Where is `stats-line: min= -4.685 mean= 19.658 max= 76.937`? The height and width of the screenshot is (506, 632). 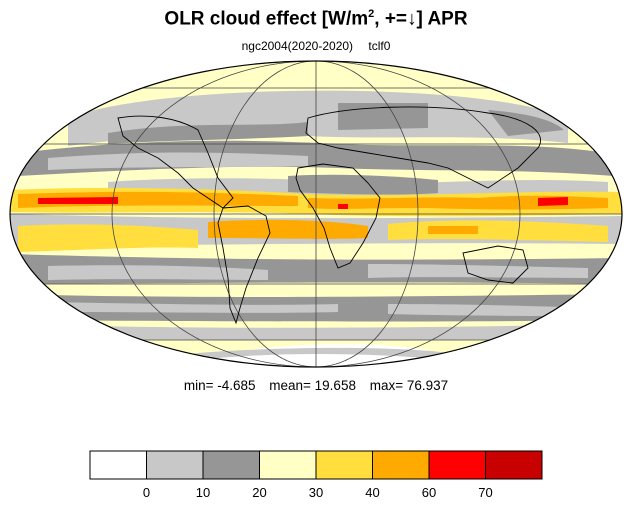 stats-line: min= -4.685 mean= 19.658 max= 76.937 is located at coordinates (316, 385).